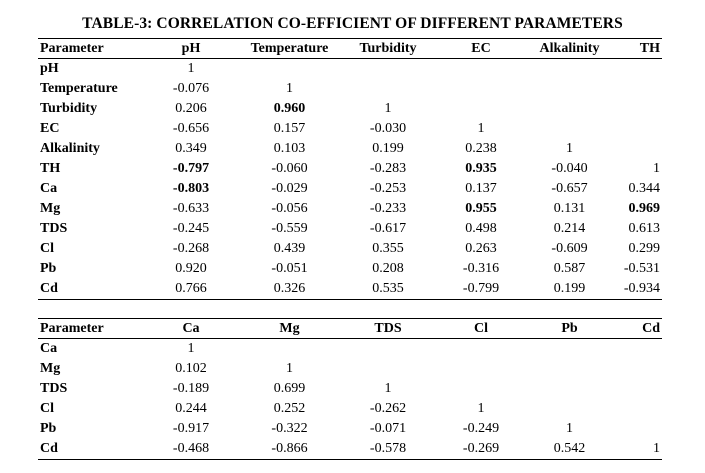  Describe the element at coordinates (569, 228) in the screenshot. I see `table-cell: 0.214` at that location.